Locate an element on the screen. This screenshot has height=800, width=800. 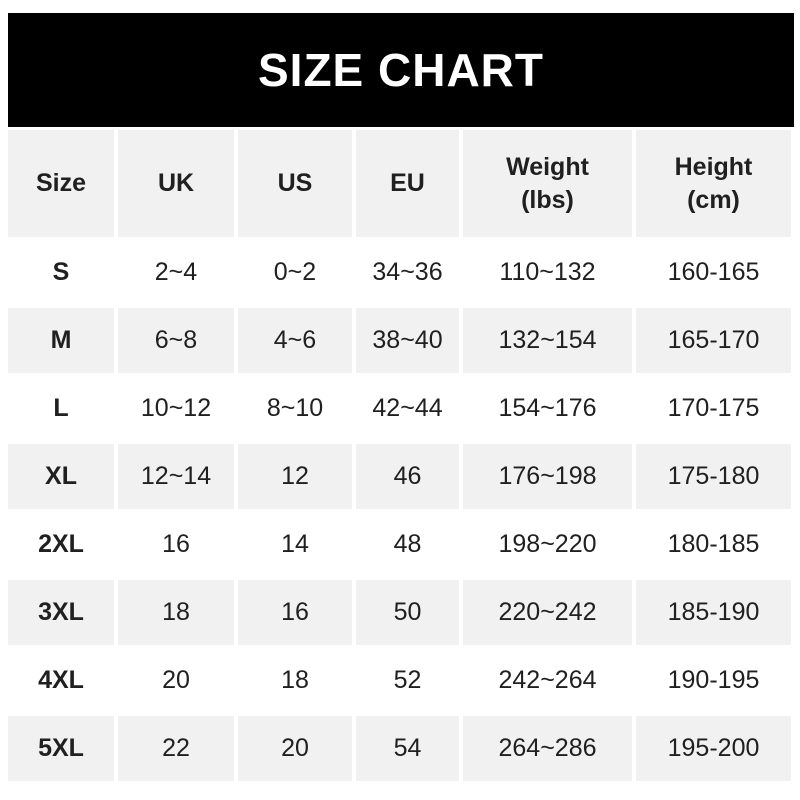
uk-cell-XL: 12~14 is located at coordinates (176, 476).